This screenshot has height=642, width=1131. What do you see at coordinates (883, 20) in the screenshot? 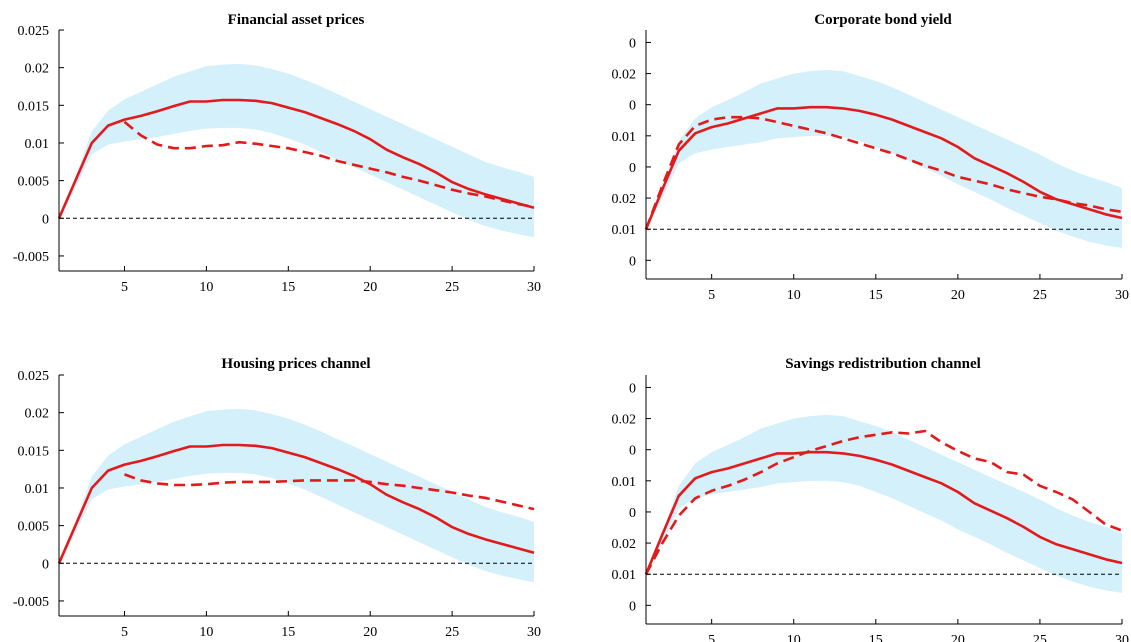
I see `panel-title: Corporate bond yield` at bounding box center [883, 20].